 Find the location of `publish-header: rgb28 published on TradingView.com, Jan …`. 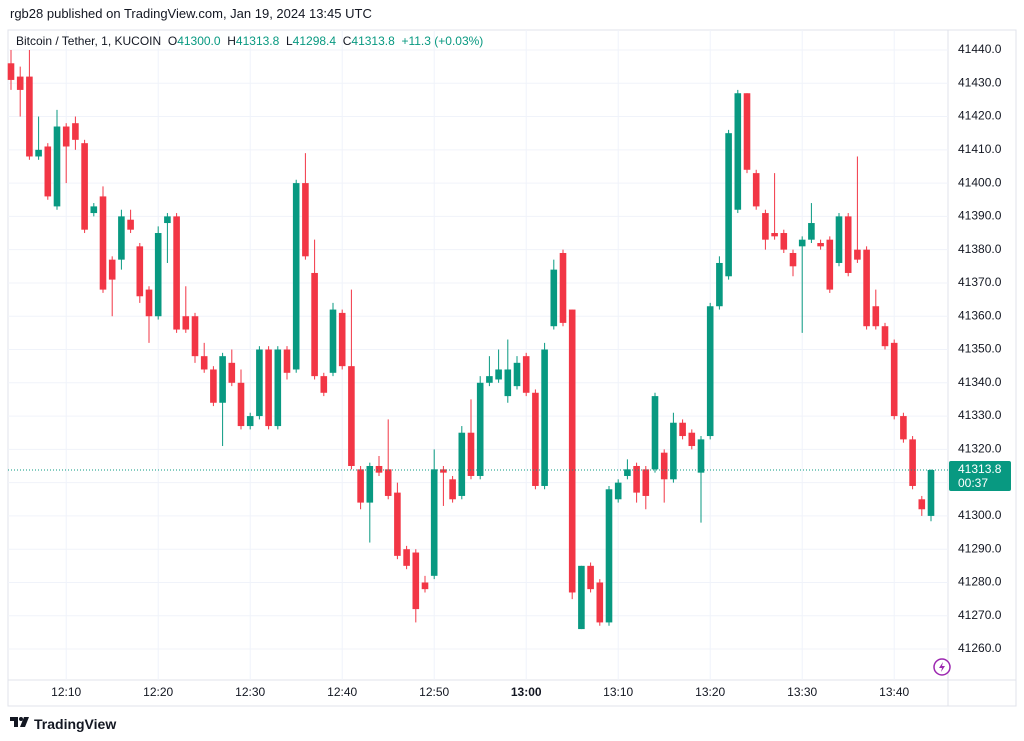

publish-header: rgb28 published on TradingView.com, Jan … is located at coordinates (191, 13).